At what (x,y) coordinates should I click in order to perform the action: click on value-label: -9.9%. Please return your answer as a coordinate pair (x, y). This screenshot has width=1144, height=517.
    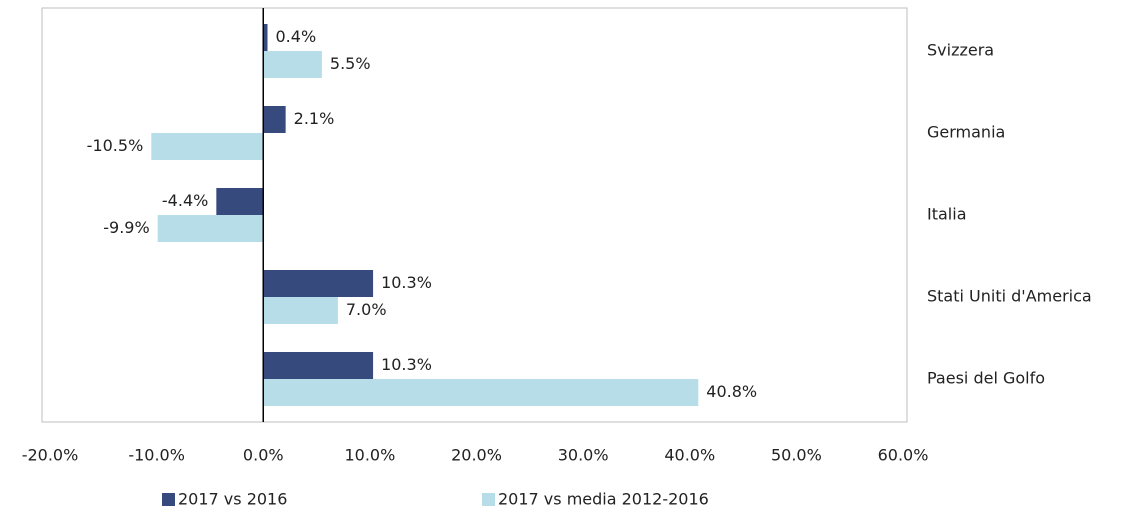
    Looking at the image, I should click on (126, 227).